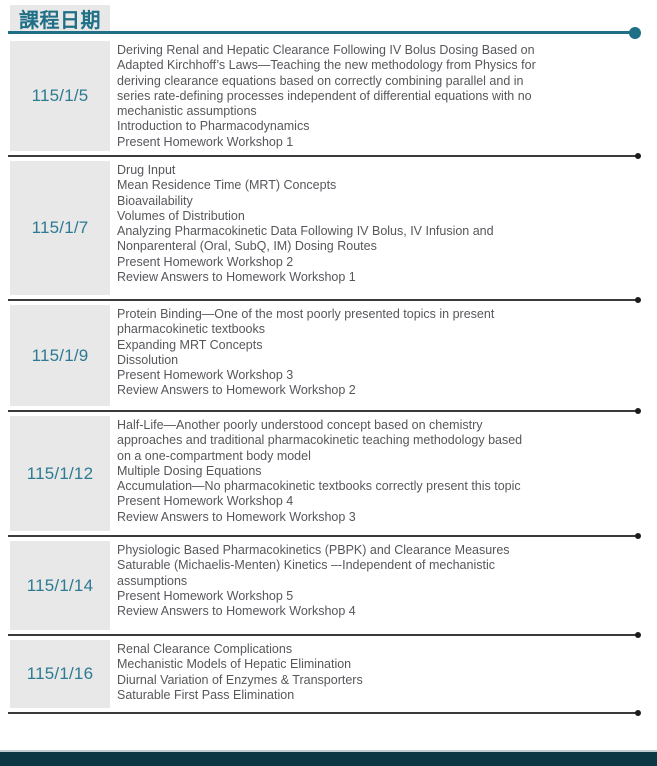 The image size is (657, 766). Describe the element at coordinates (328, 19) in the screenshot. I see `header: 課程日期` at that location.